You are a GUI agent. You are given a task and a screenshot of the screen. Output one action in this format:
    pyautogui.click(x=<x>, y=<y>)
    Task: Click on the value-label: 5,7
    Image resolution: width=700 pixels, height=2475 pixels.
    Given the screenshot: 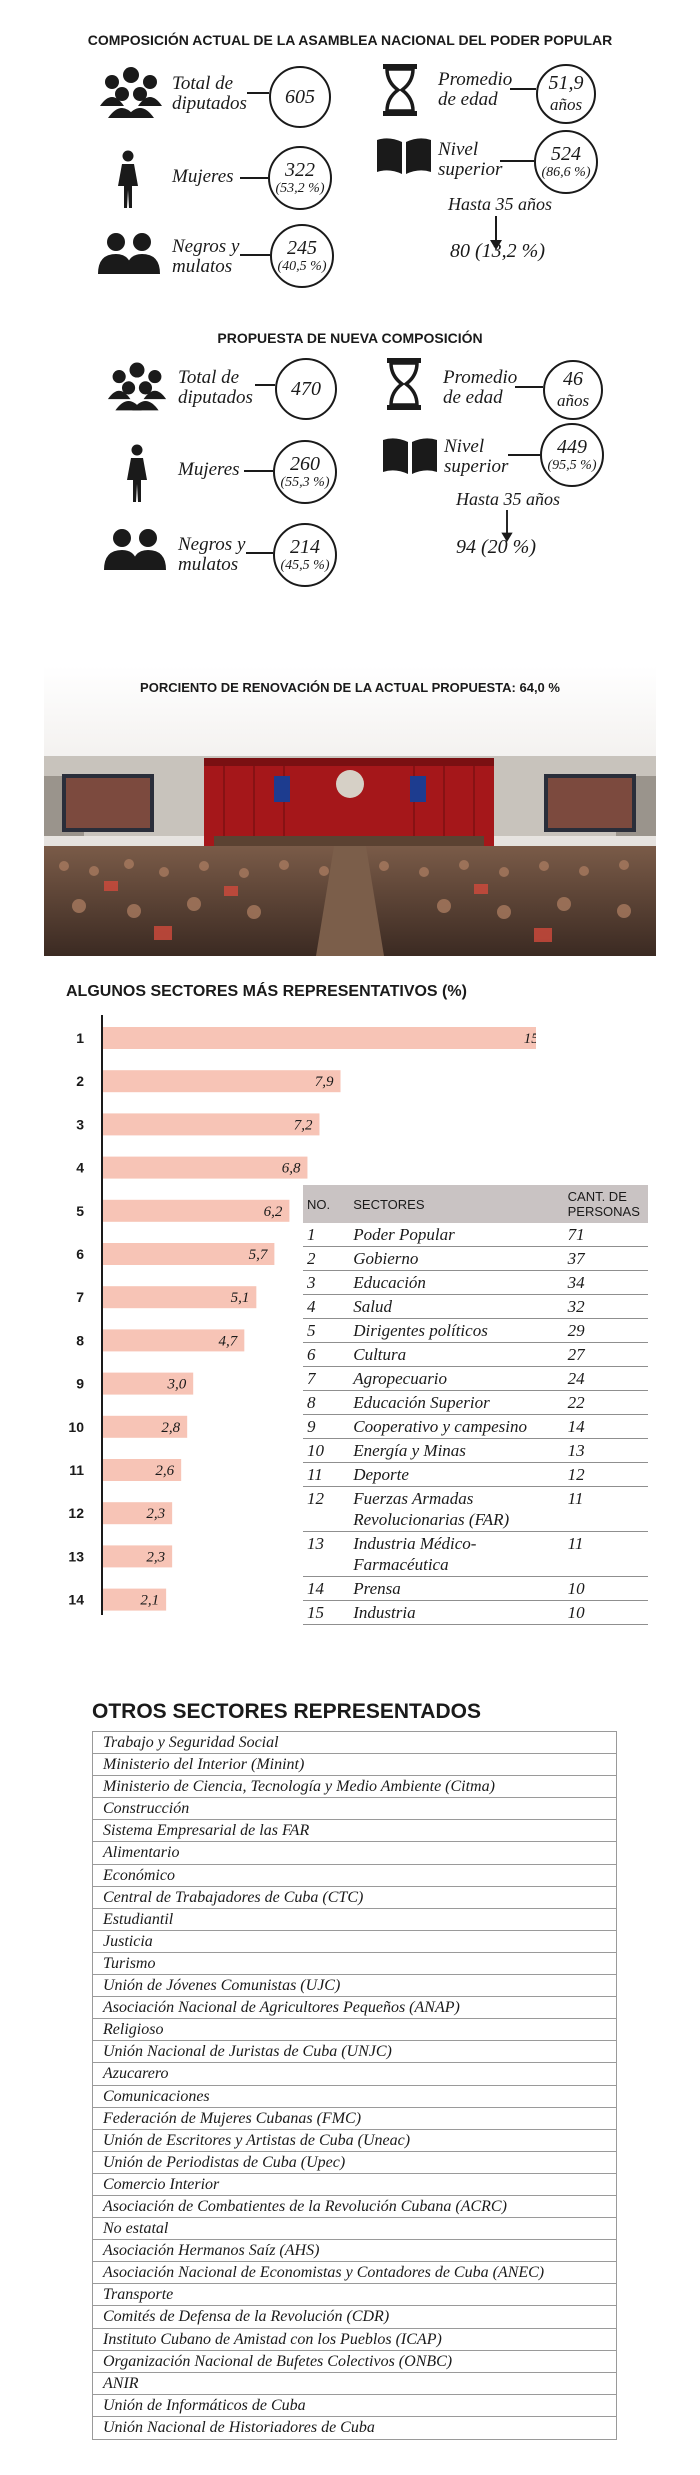 What is the action you would take?
    pyautogui.click(x=259, y=1255)
    